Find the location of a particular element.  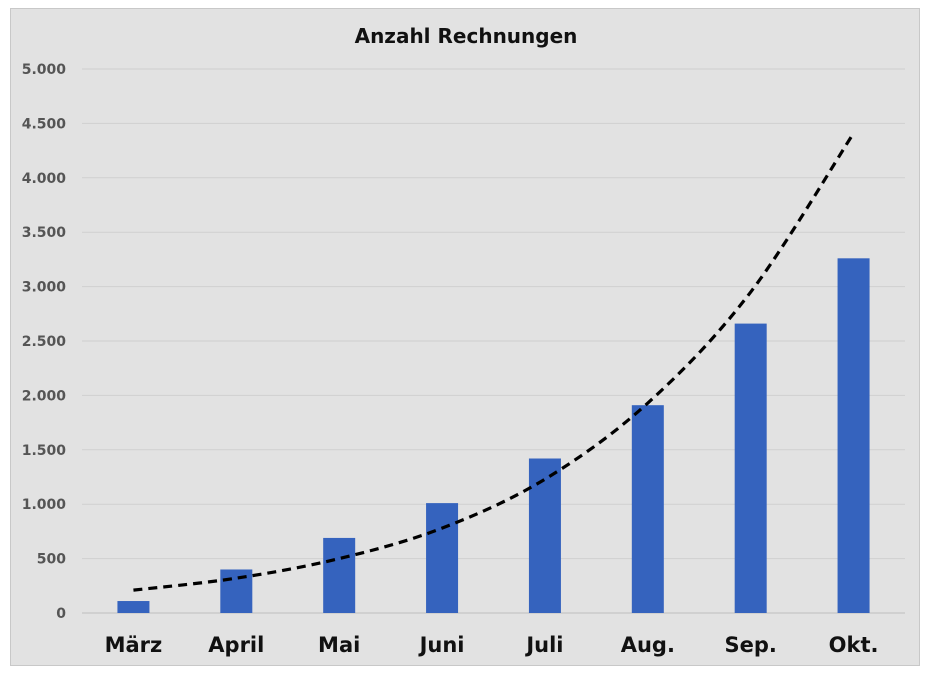

chart-title: Anzahl Rechnungen is located at coordinates (466, 36).